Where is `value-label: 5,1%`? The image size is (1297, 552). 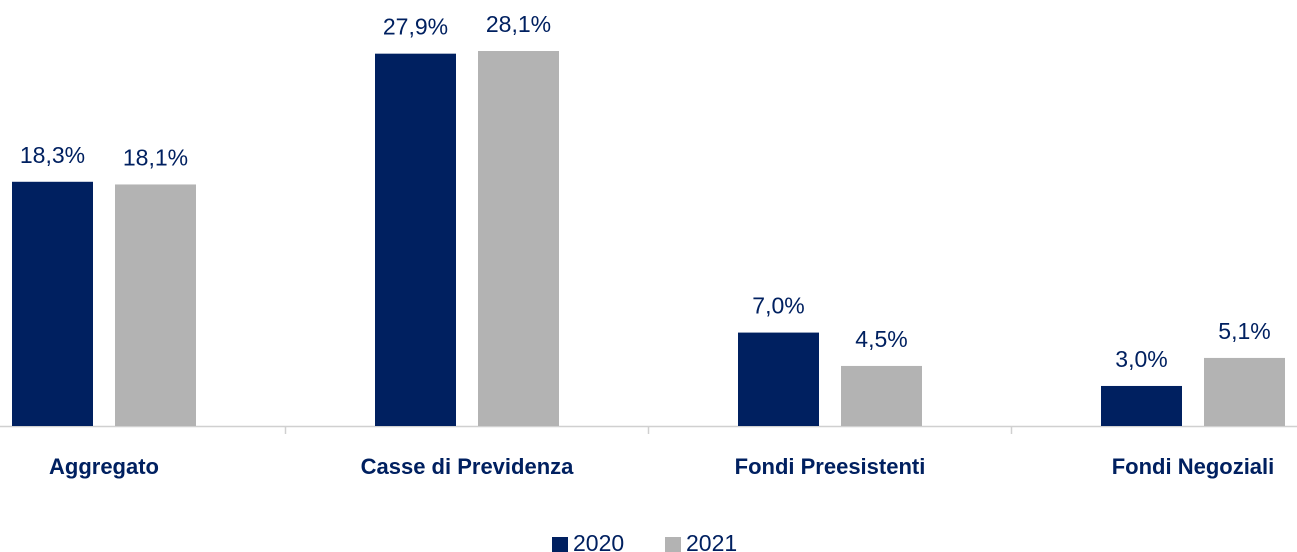 value-label: 5,1% is located at coordinates (1244, 331).